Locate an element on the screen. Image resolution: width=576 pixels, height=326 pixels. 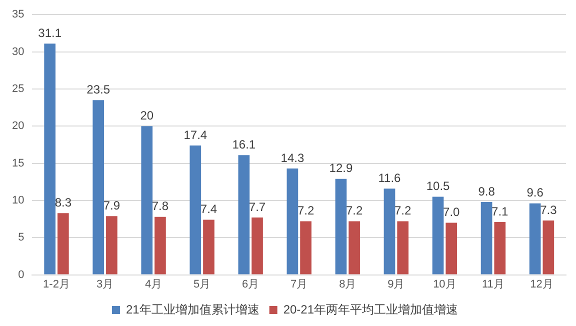
data-label: 9.6 is located at coordinates (535, 193).